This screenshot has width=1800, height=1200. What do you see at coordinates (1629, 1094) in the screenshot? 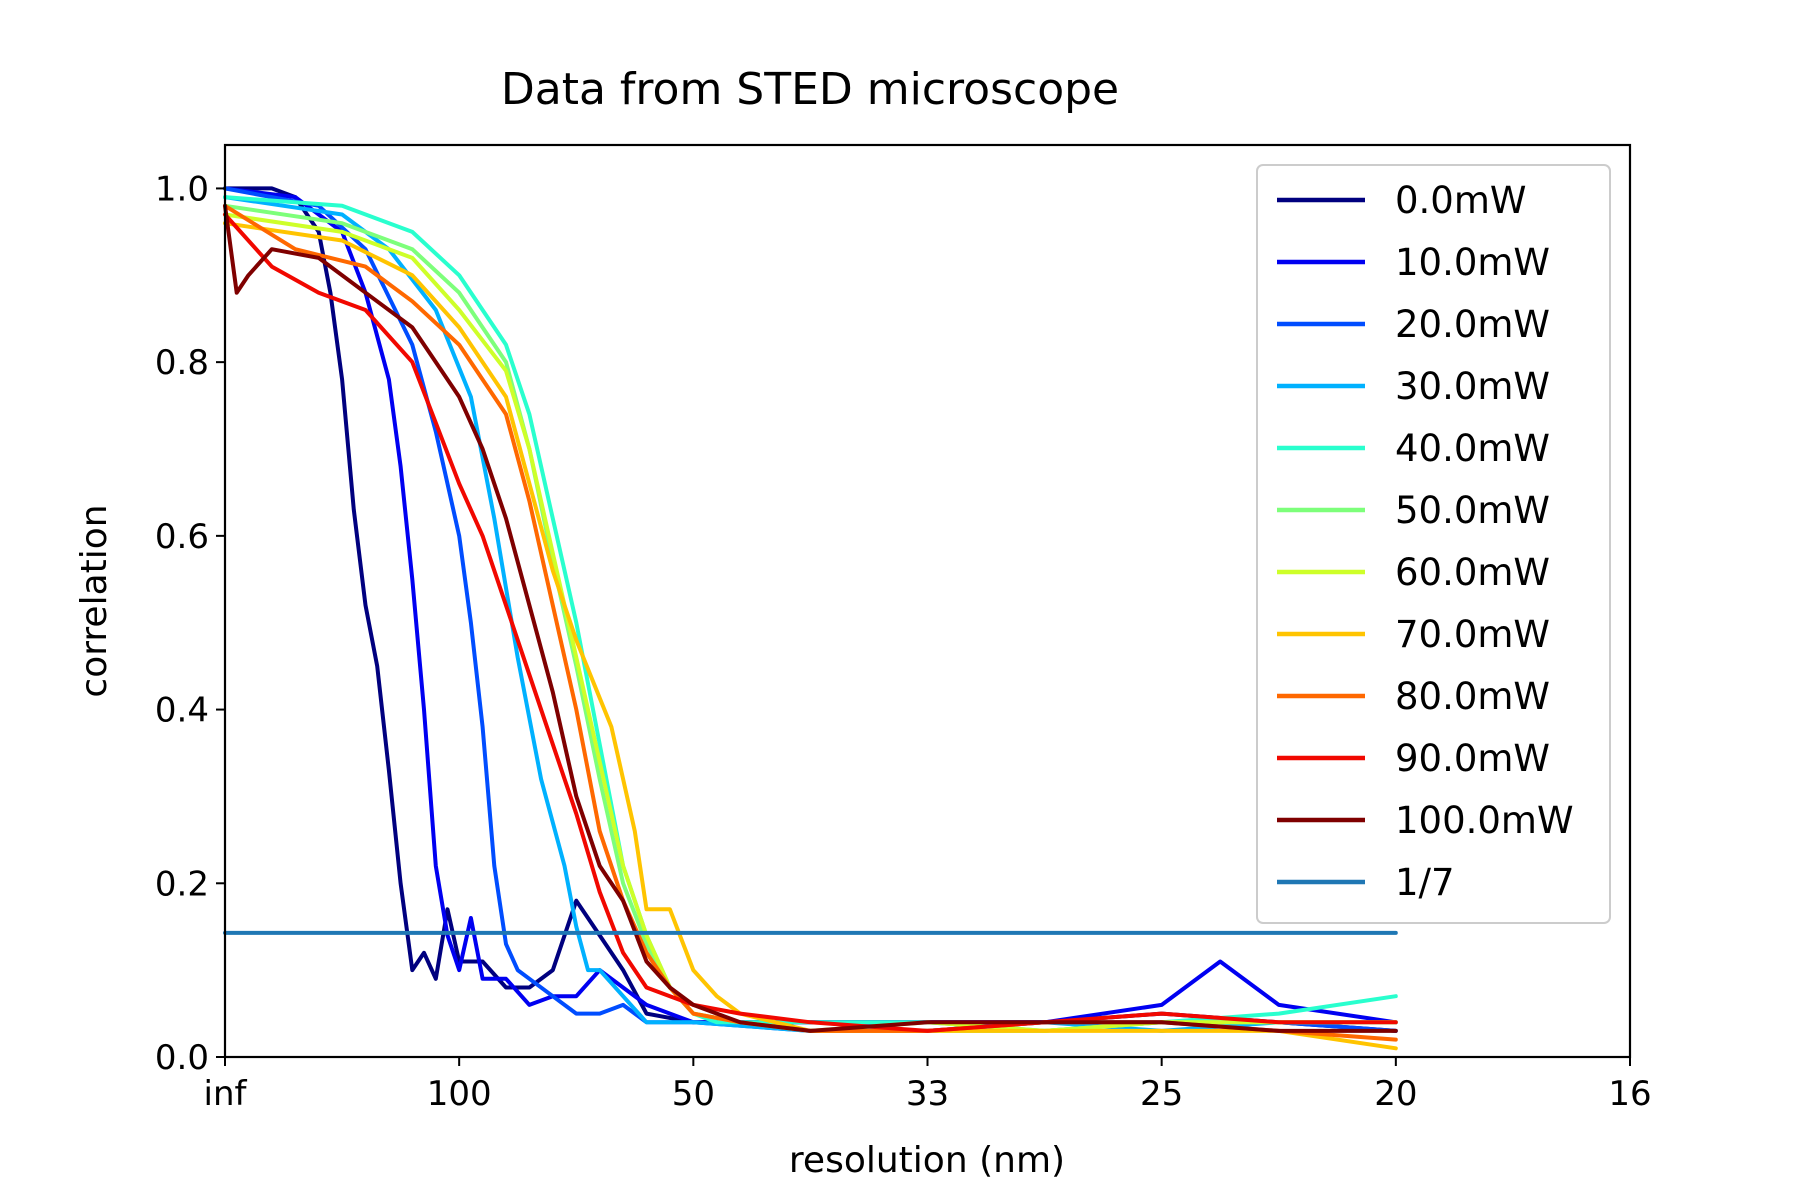
I see `x-tick-label-6: 16` at bounding box center [1629, 1094].